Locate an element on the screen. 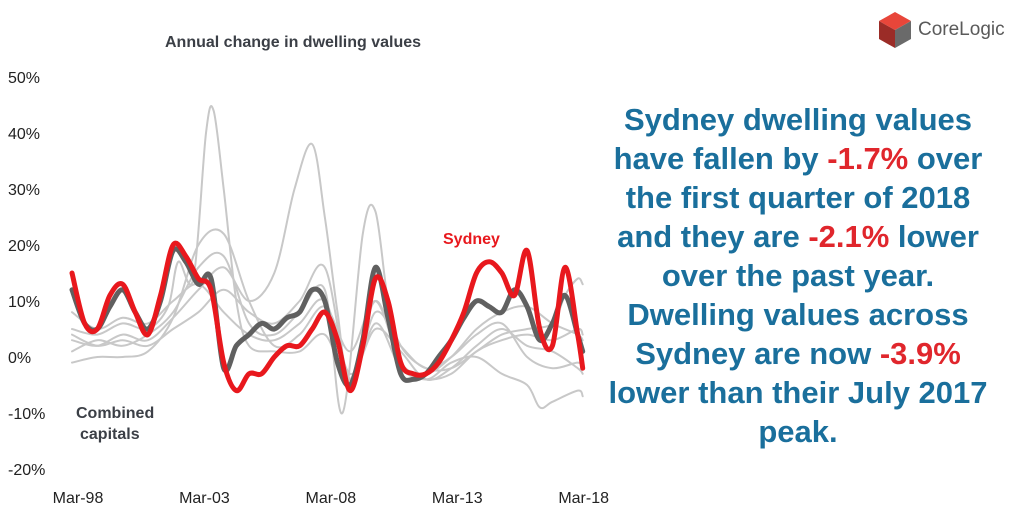  combined-series-label: Combined capitals is located at coordinates (115, 424).